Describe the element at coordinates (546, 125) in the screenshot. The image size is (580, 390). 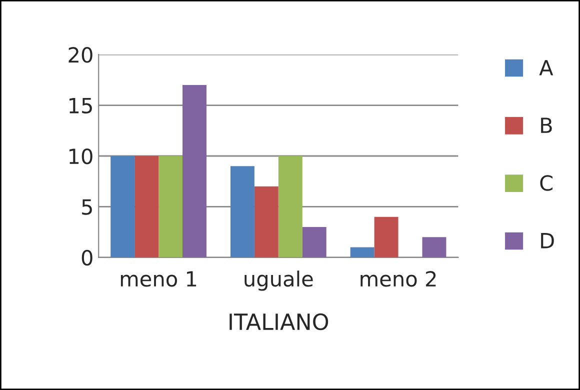
I see `legend-label: B` at that location.